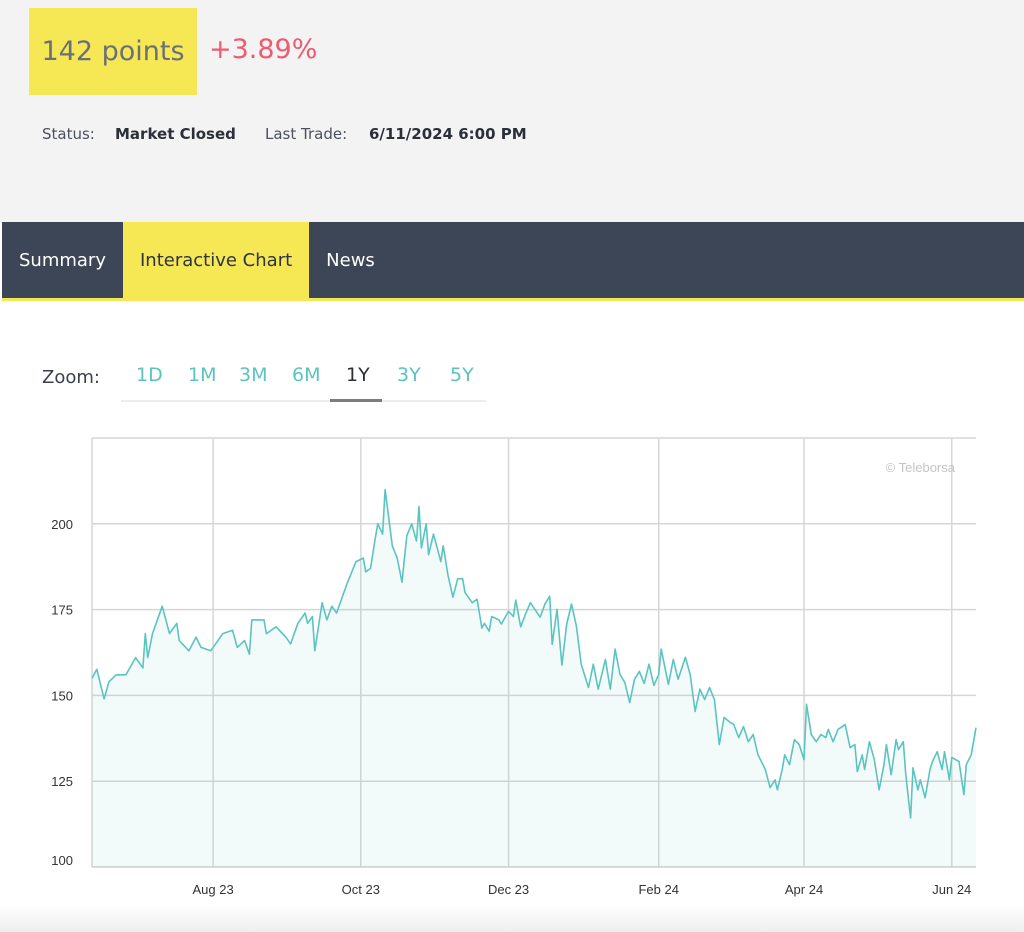 The width and height of the screenshot is (1024, 932). Describe the element at coordinates (253, 375) in the screenshot. I see `zoom-3m: 3M` at that location.